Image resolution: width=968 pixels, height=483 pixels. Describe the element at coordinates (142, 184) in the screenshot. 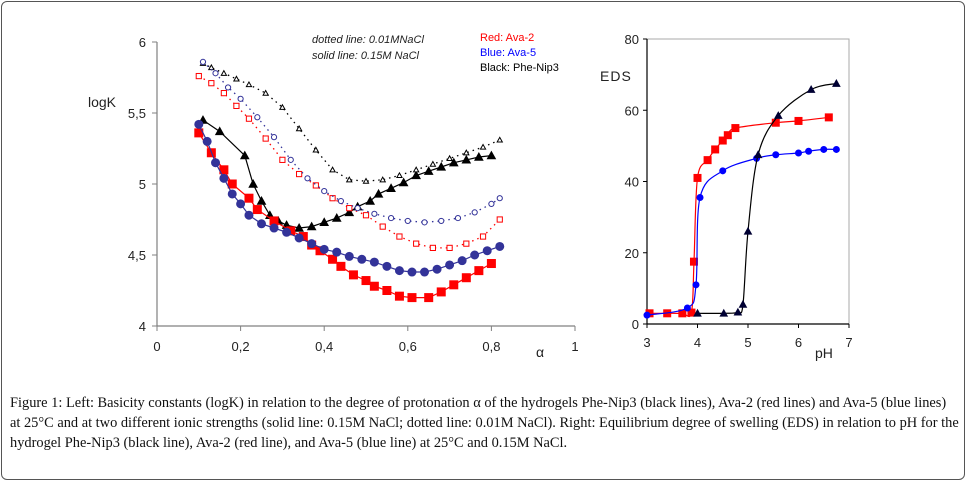

I see `left-ytick-label: 5` at that location.